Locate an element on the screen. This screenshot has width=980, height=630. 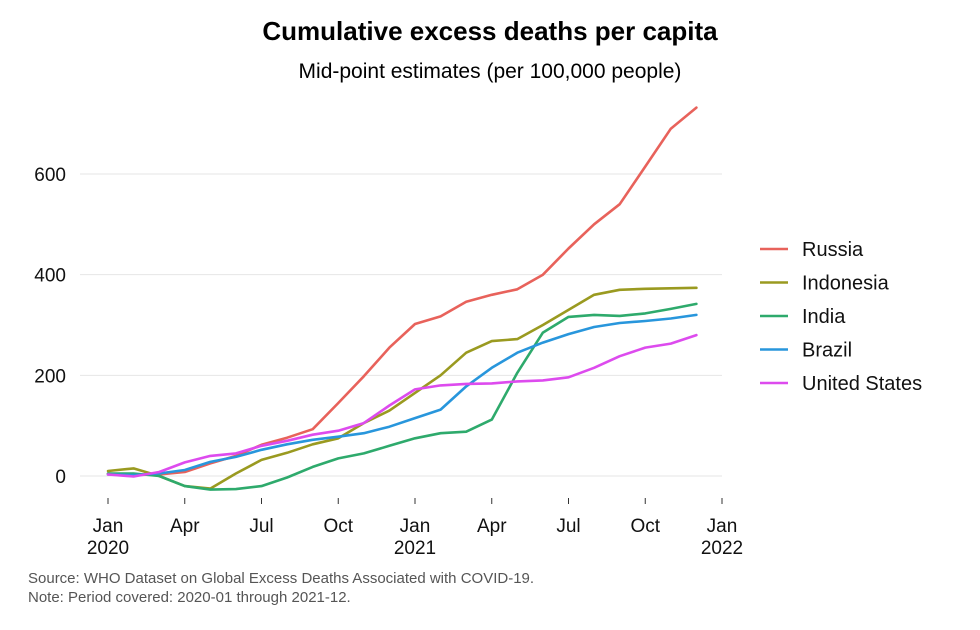
legend-label: Brazil is located at coordinates (827, 351).